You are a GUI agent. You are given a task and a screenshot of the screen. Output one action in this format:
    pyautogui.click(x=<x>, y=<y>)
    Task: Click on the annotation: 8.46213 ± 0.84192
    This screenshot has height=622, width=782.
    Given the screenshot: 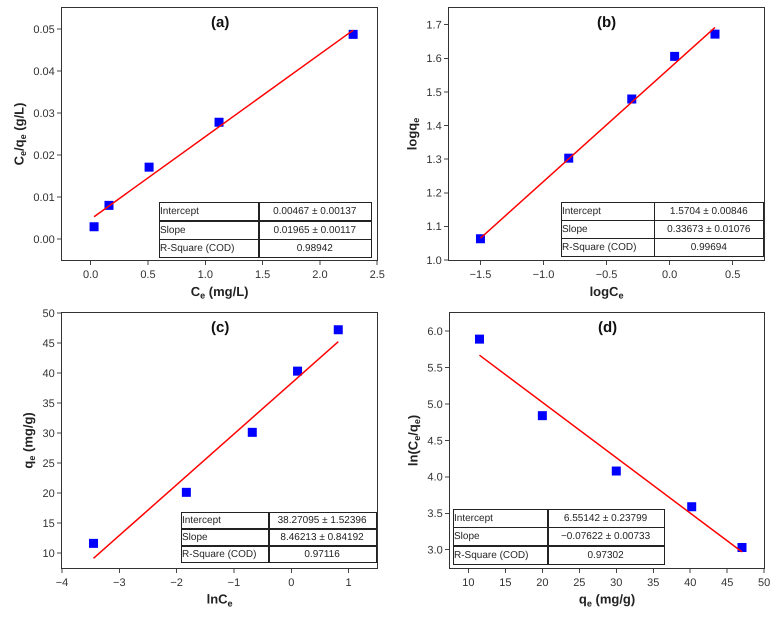 What is the action you would take?
    pyautogui.click(x=322, y=538)
    